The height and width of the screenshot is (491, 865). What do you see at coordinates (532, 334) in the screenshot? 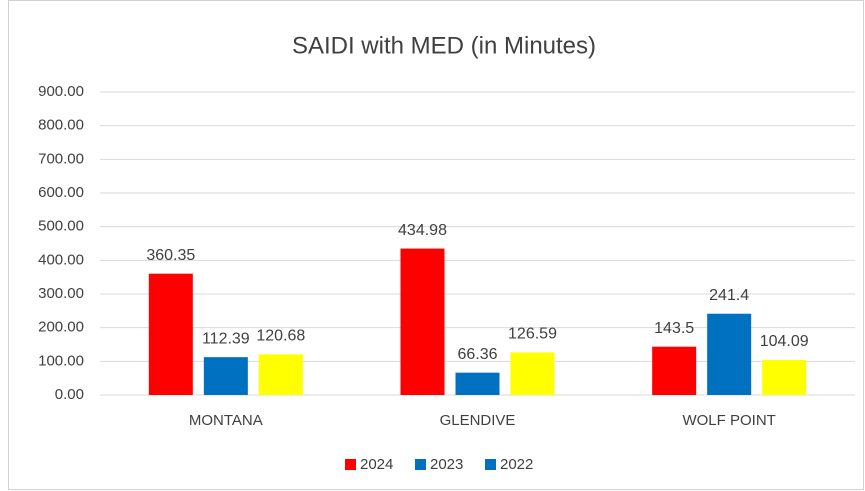
I see `data-label: 126.59` at bounding box center [532, 334].